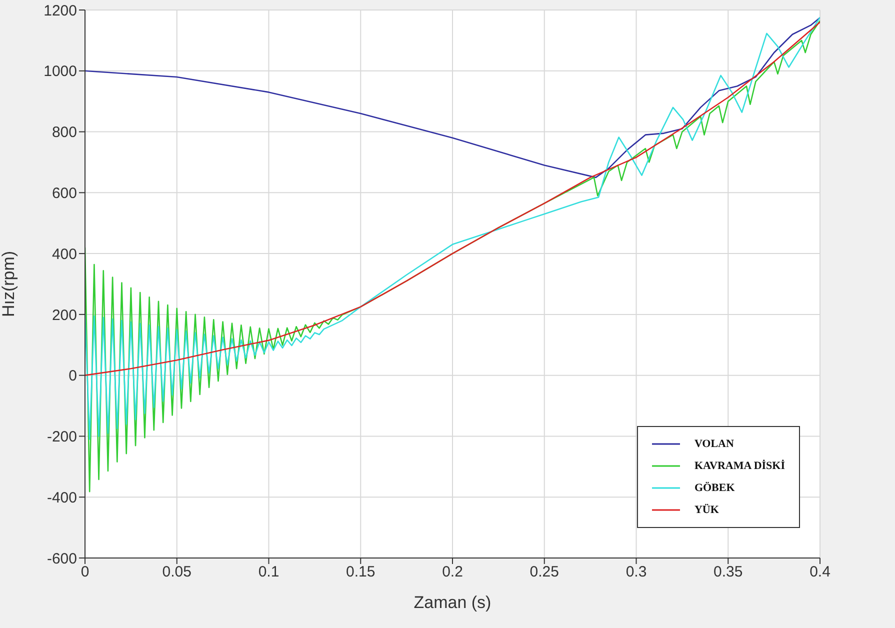  I want to click on x-tick-label: 0.15, so click(361, 572).